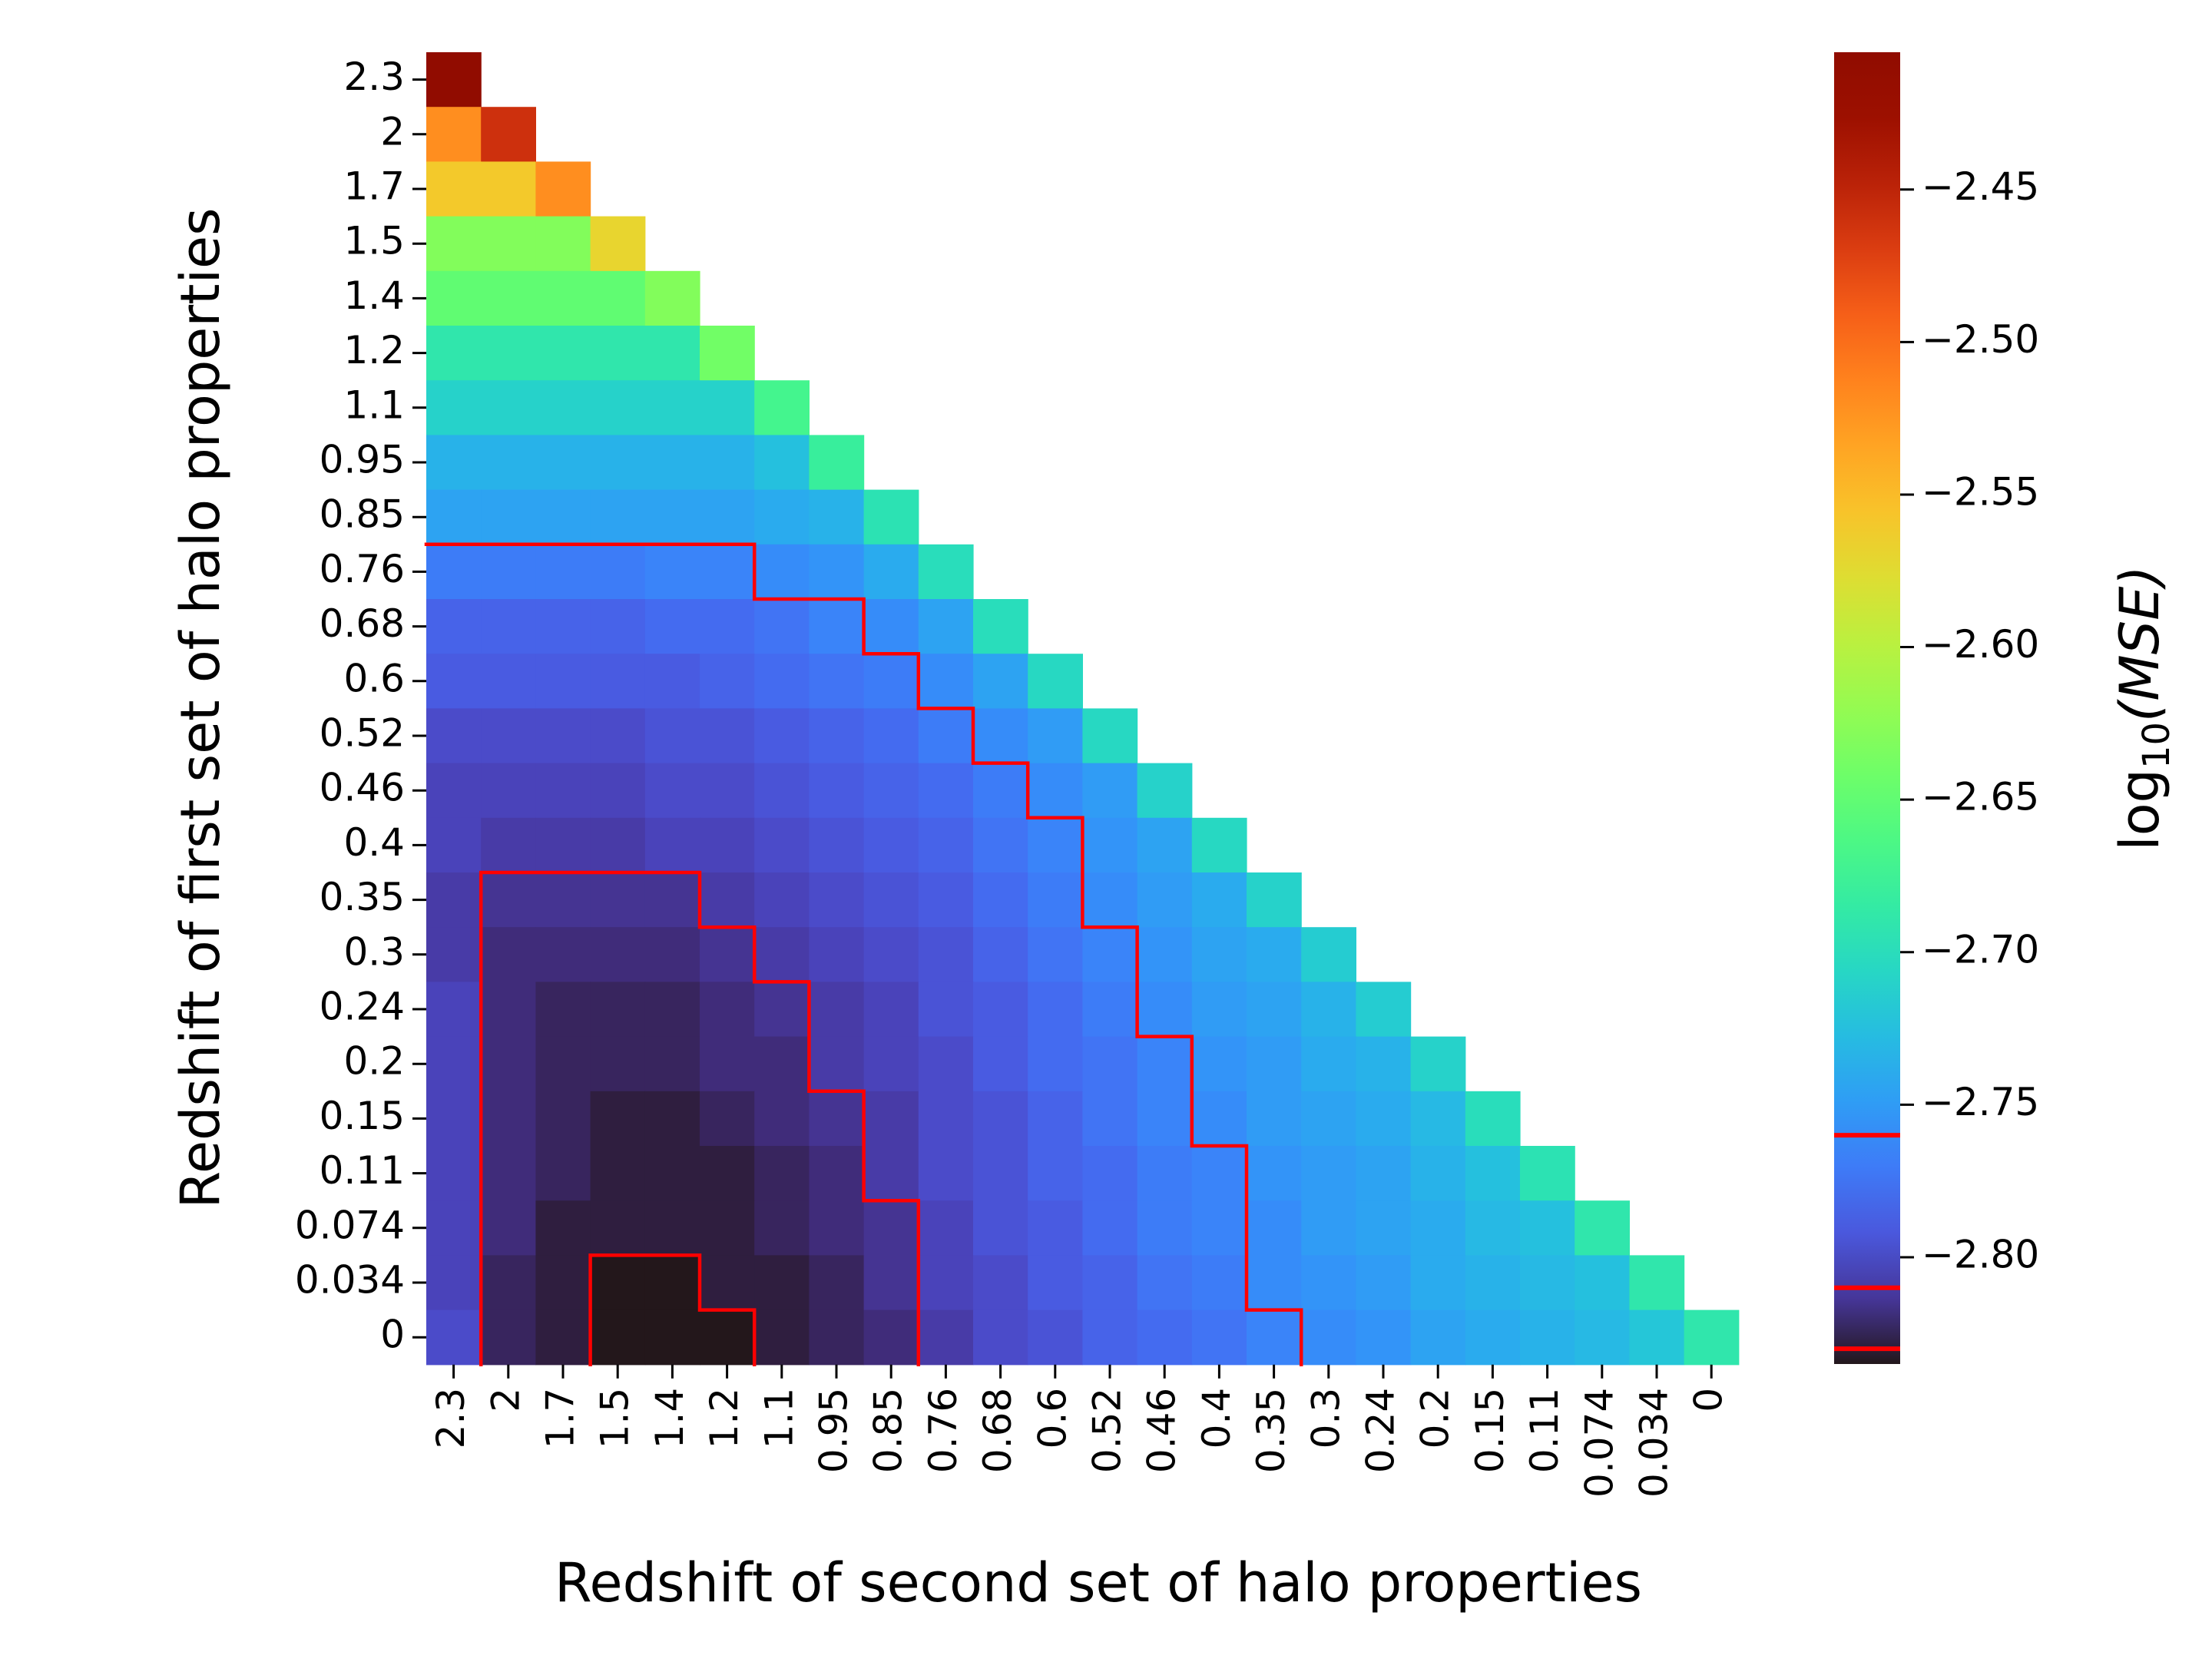 This screenshot has height=1662, width=2212. What do you see at coordinates (1867, 708) in the screenshot?
I see `colorbar-gradient` at bounding box center [1867, 708].